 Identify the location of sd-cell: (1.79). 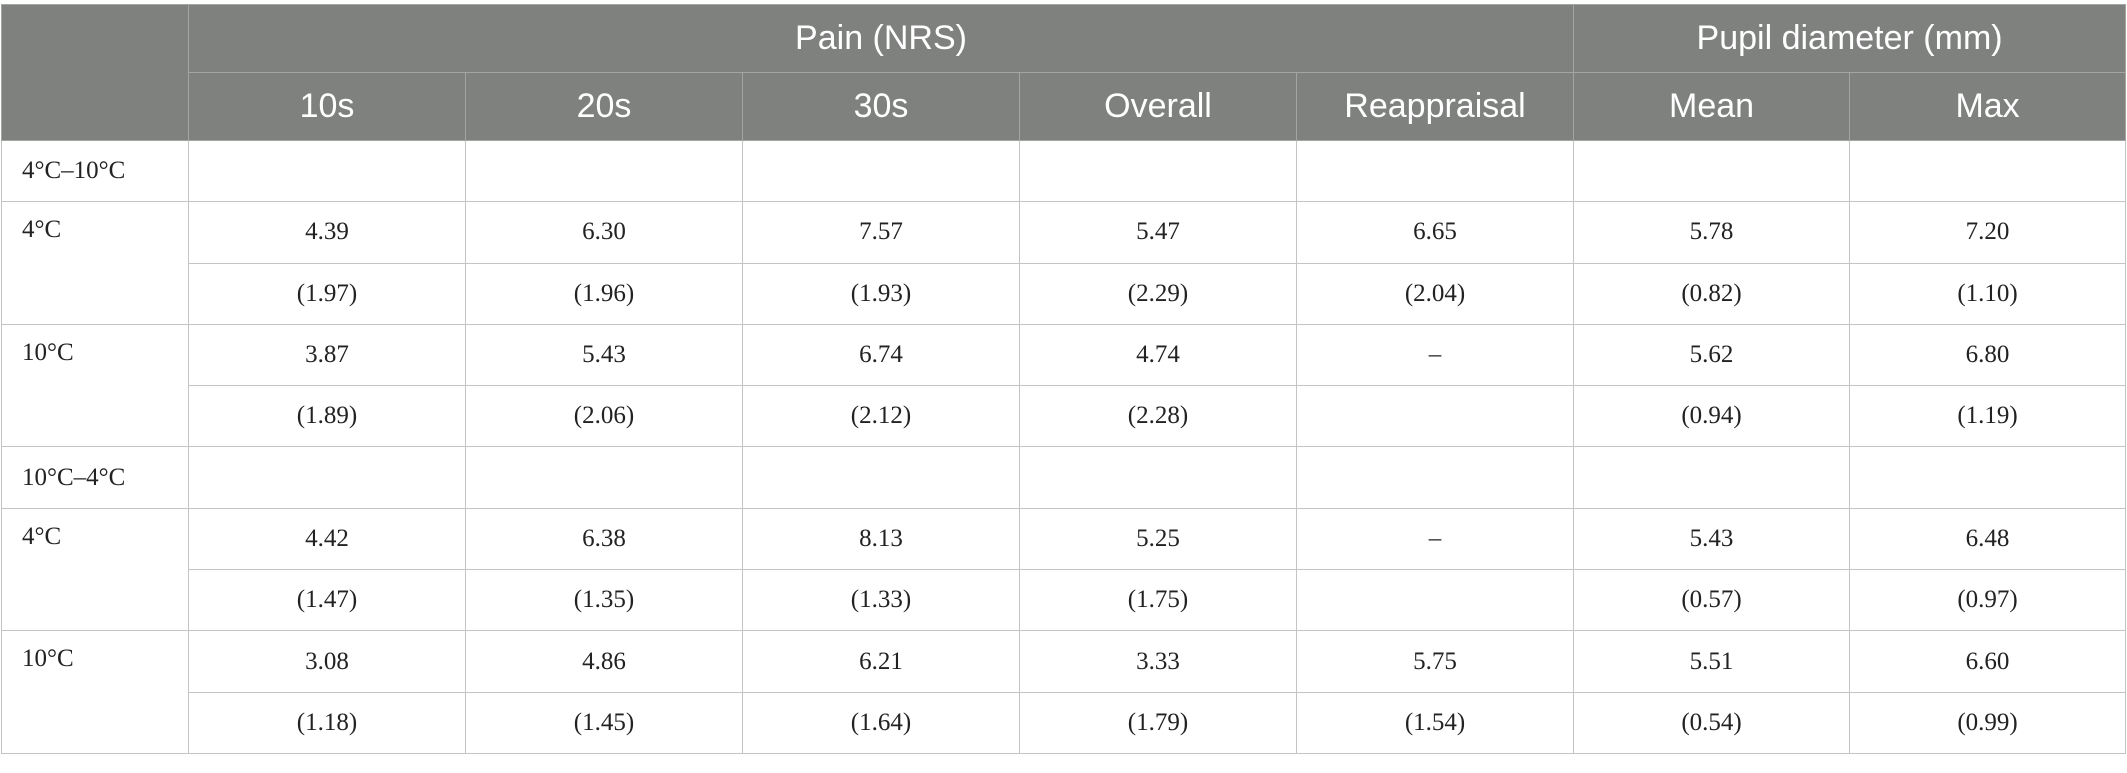
(1158, 722).